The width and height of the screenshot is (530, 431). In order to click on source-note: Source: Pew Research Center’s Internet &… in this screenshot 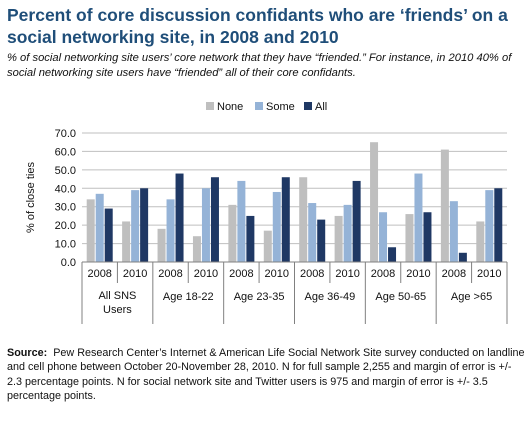, I will do `click(267, 375)`.